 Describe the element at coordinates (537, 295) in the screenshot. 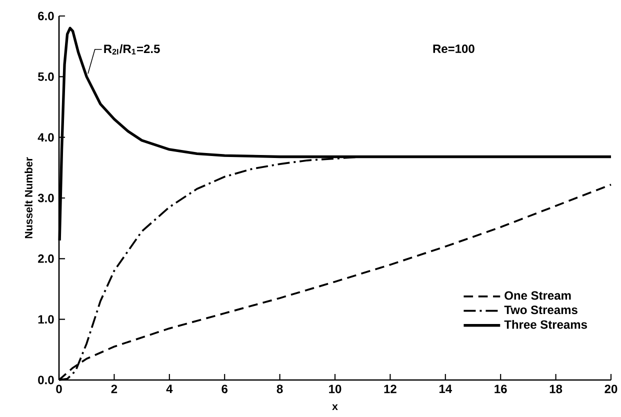

I see `legend-label: One Stream` at that location.